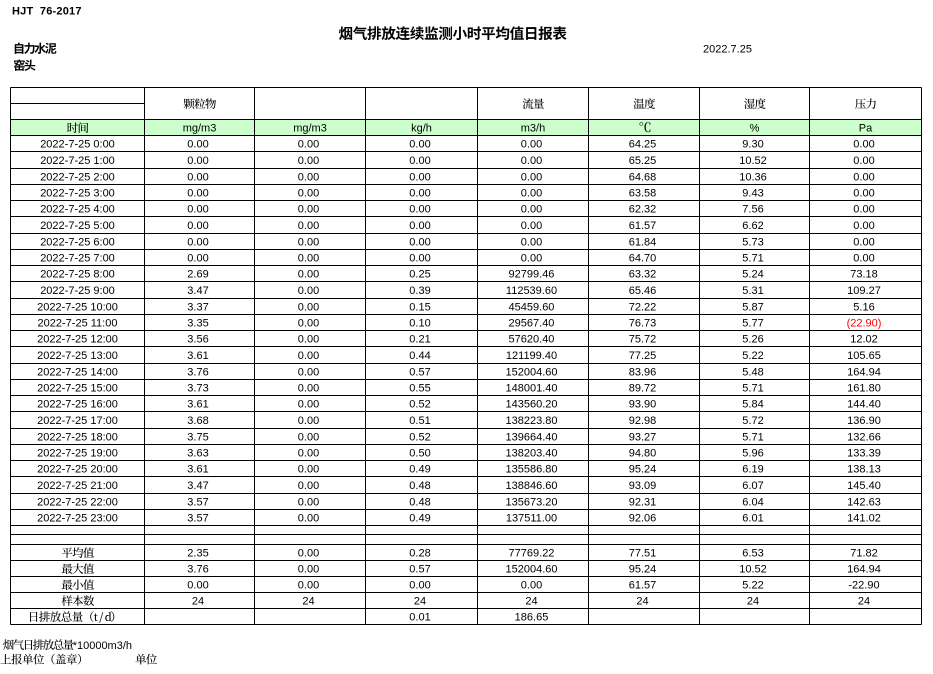 The height and width of the screenshot is (674, 933). Describe the element at coordinates (310, 129) in the screenshot. I see `svg-text: mg/m3` at that location.